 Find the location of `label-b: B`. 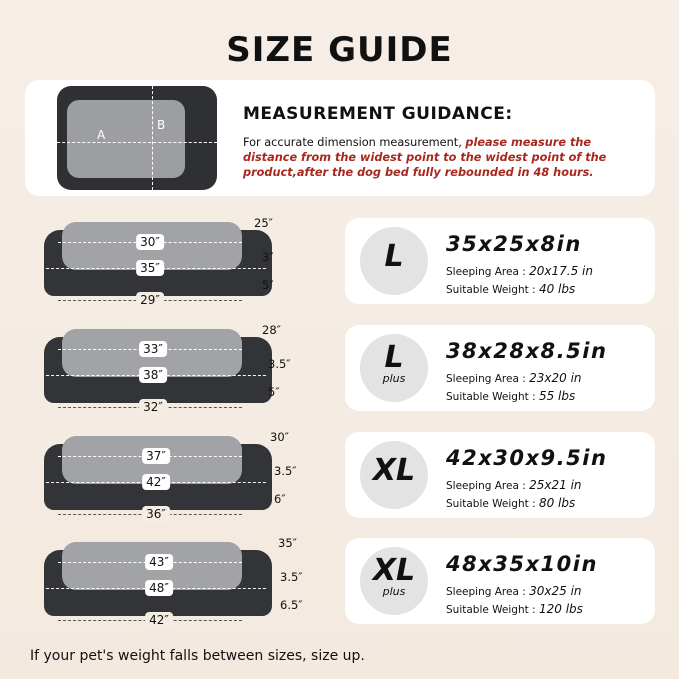

label-b: B is located at coordinates (161, 125).